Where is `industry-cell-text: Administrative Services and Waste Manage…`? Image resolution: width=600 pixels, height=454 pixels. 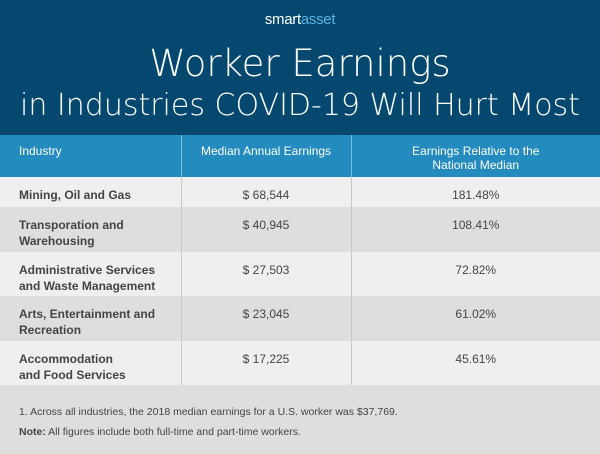
industry-cell-text: Administrative Services and Waste Manage… is located at coordinates (87, 278).